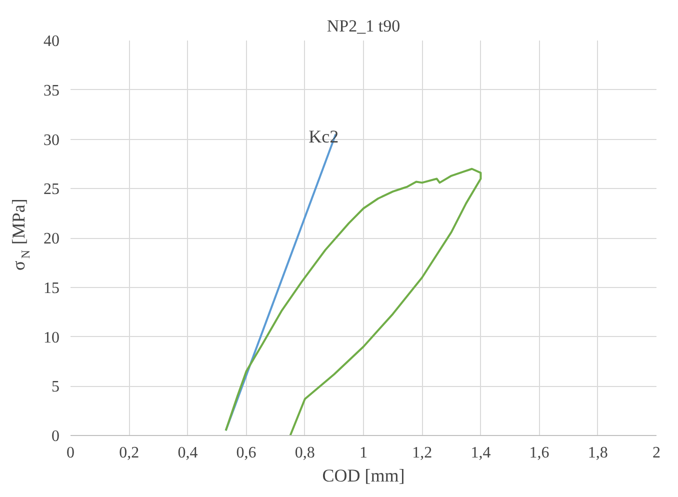 The image size is (678, 497). What do you see at coordinates (52, 41) in the screenshot?
I see `y-tick-label: 40` at bounding box center [52, 41].